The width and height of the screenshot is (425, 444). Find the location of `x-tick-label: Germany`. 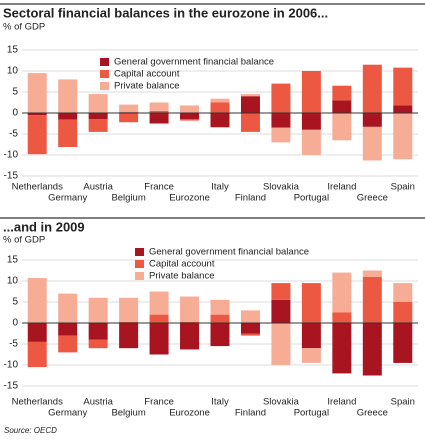

x-tick-label: Germany is located at coordinates (67, 413).